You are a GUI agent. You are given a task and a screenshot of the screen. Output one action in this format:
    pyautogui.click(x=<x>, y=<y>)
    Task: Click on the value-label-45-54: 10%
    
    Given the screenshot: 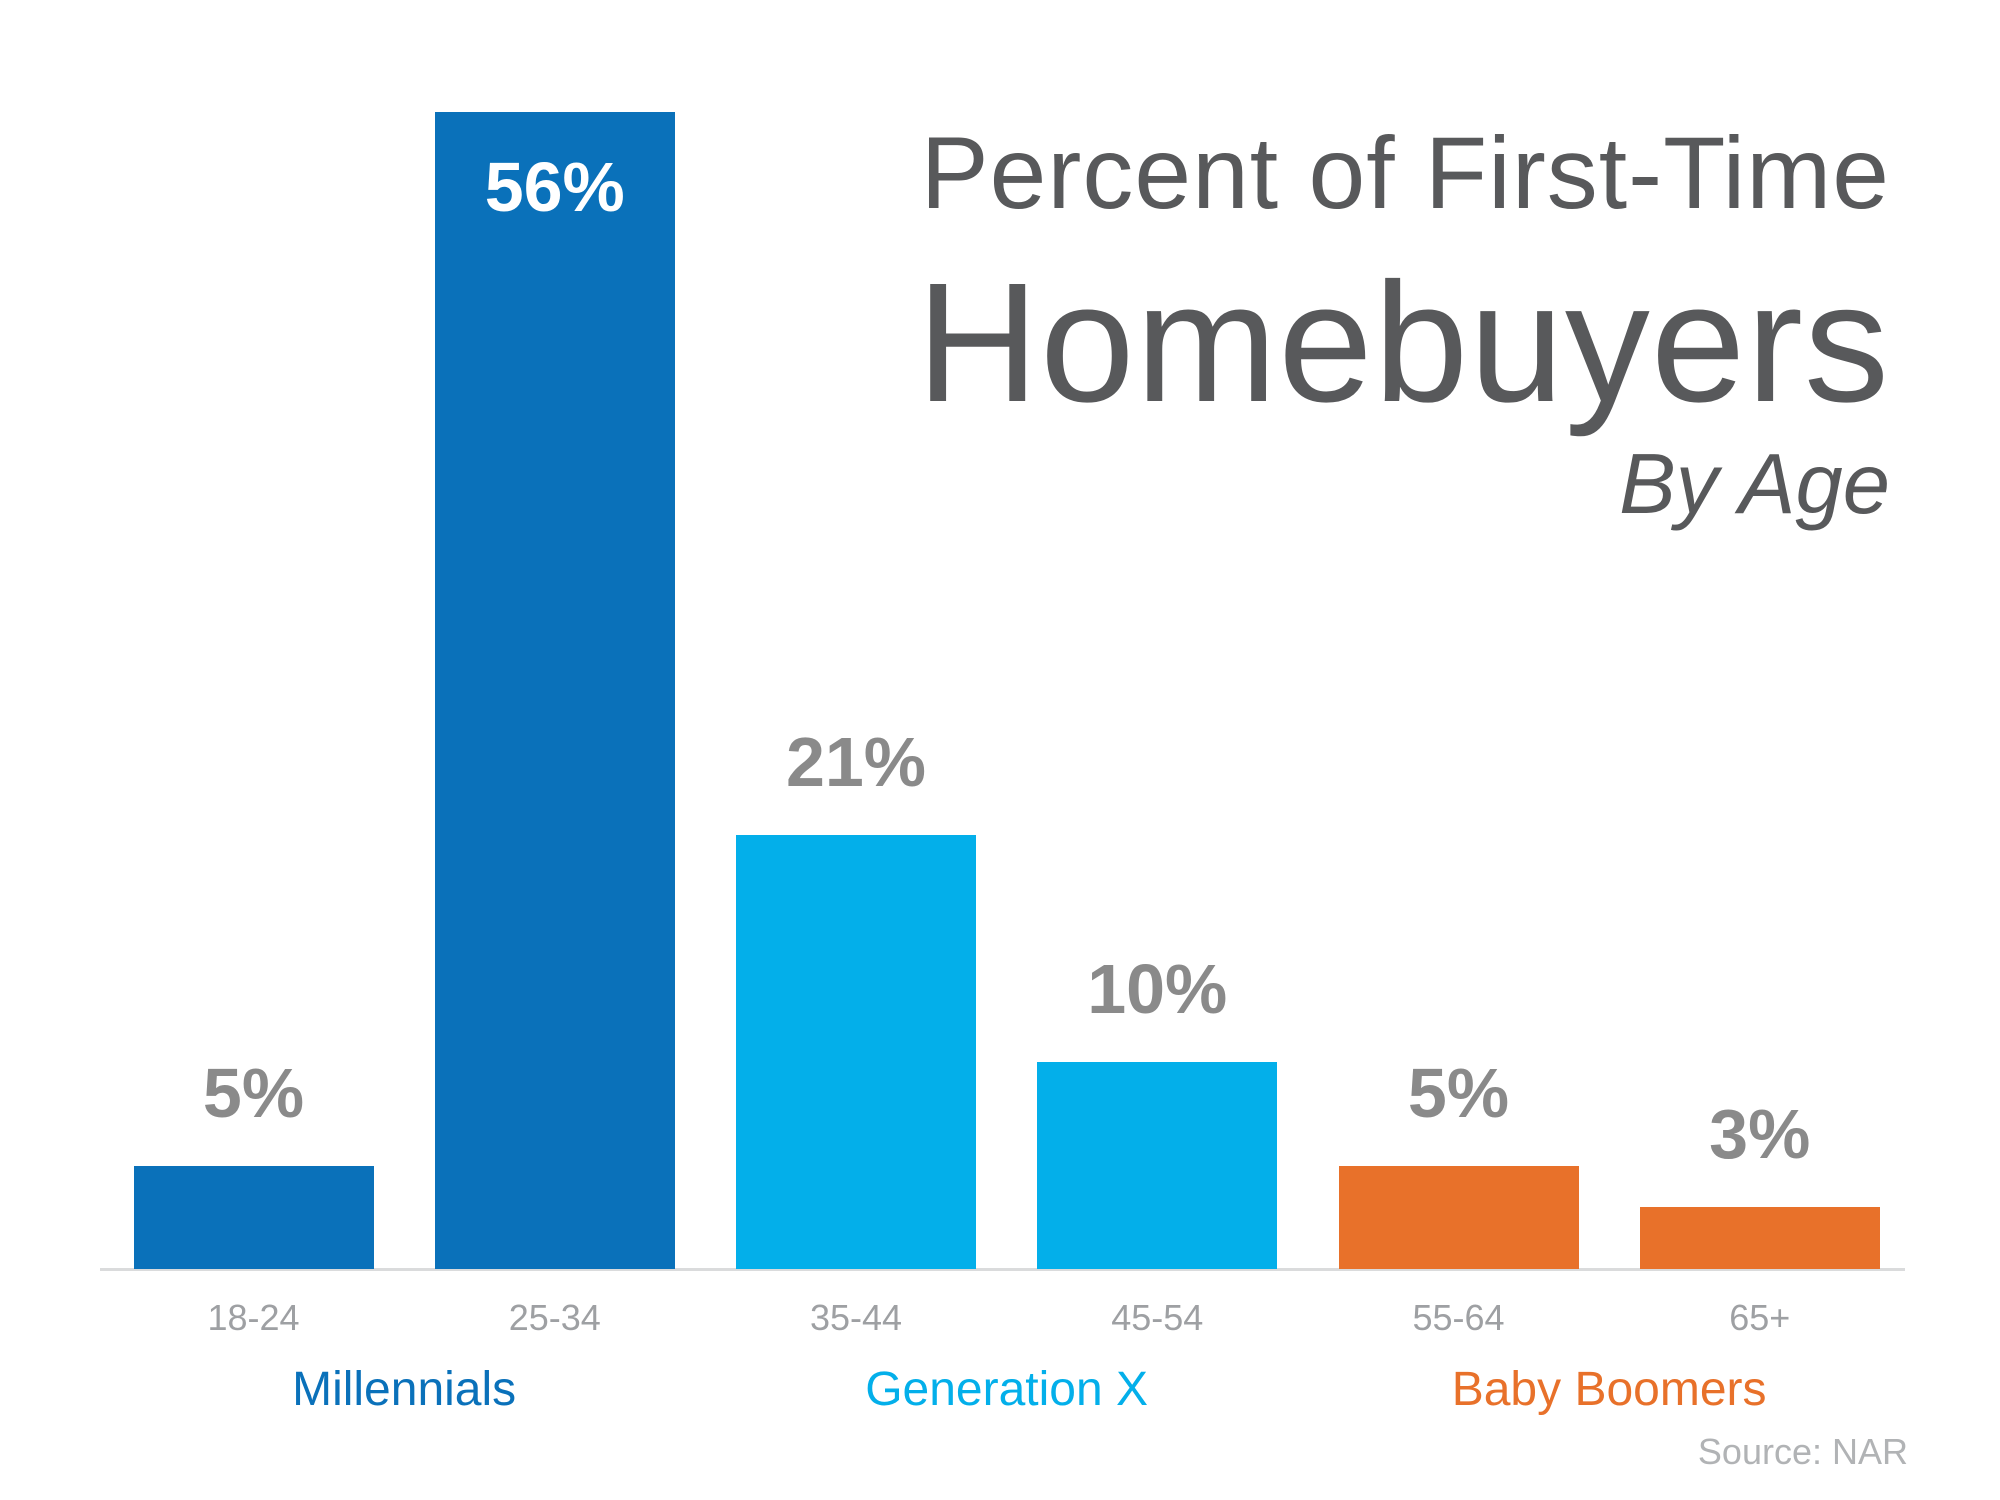 What is the action you would take?
    pyautogui.click(x=1157, y=989)
    